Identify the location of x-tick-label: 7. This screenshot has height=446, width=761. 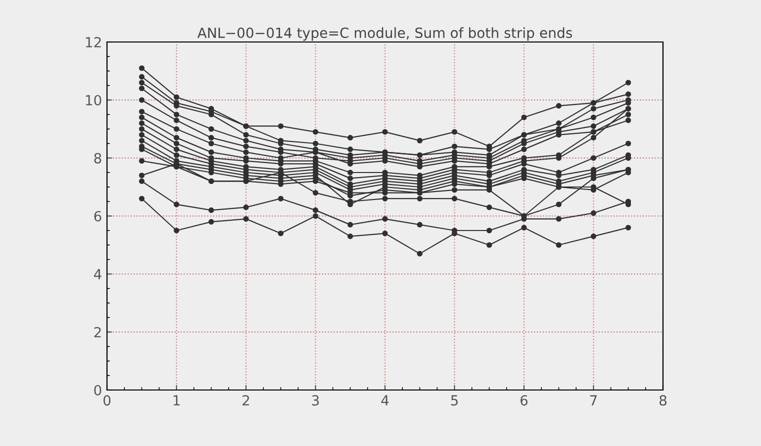
(593, 400).